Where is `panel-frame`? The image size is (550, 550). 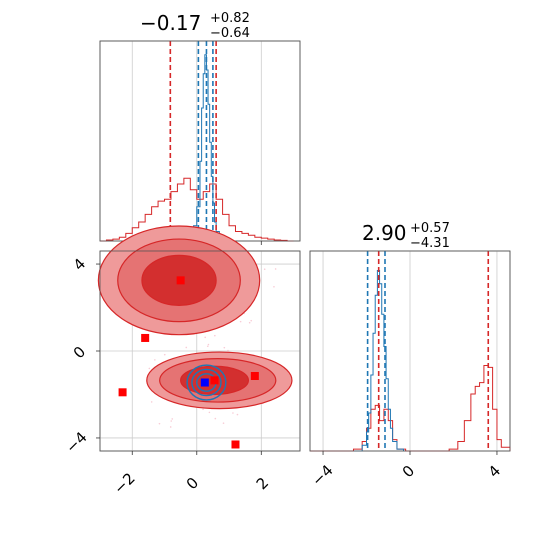 panel-frame is located at coordinates (200, 141).